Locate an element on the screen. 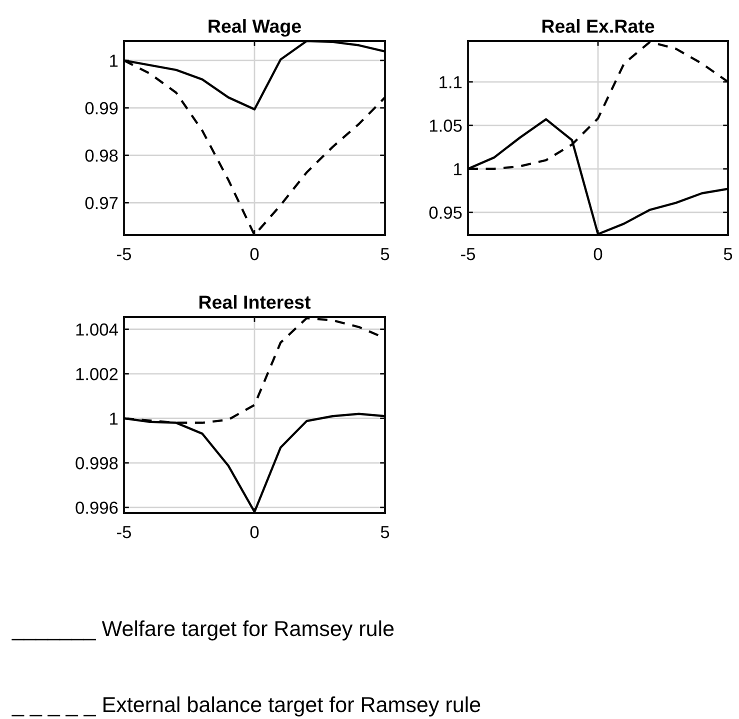 This screenshot has height=719, width=739. y-tick-label: 1.1 is located at coordinates (451, 82).